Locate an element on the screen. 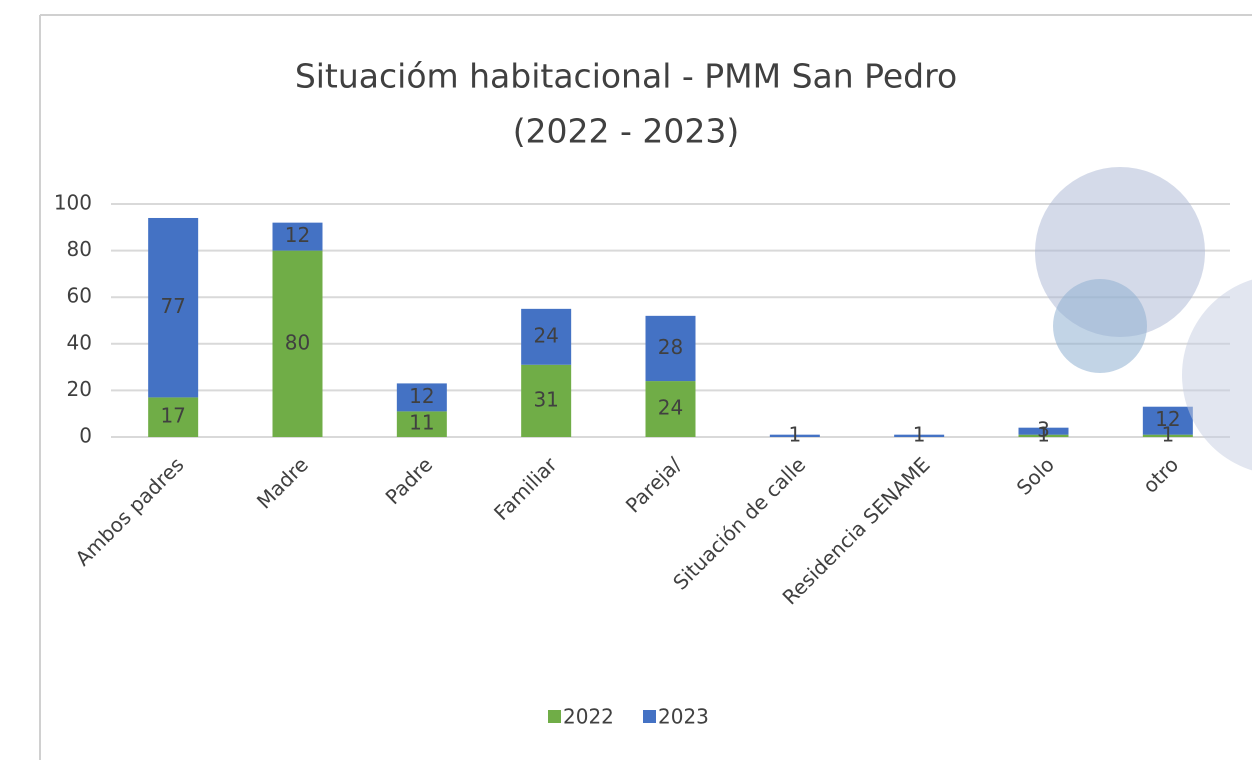 This screenshot has height=760, width=1252. decoration is located at coordinates (1143, 319).